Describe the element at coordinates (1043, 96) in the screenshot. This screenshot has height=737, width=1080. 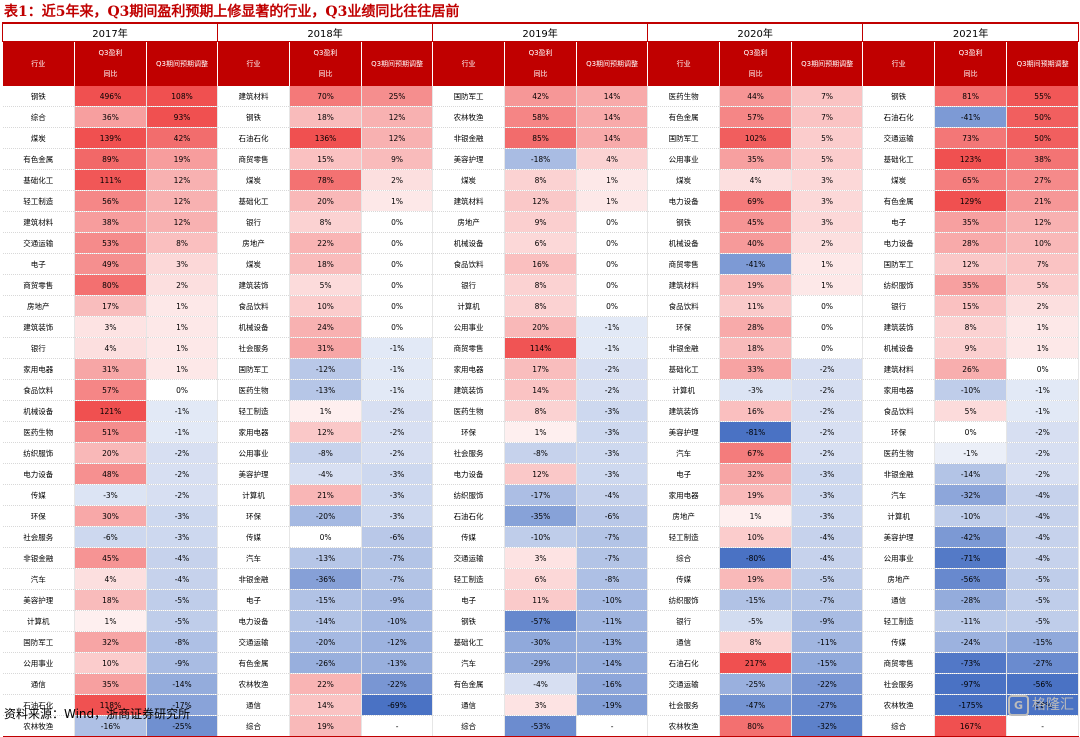
I see `revision-cell: 55%` at that location.